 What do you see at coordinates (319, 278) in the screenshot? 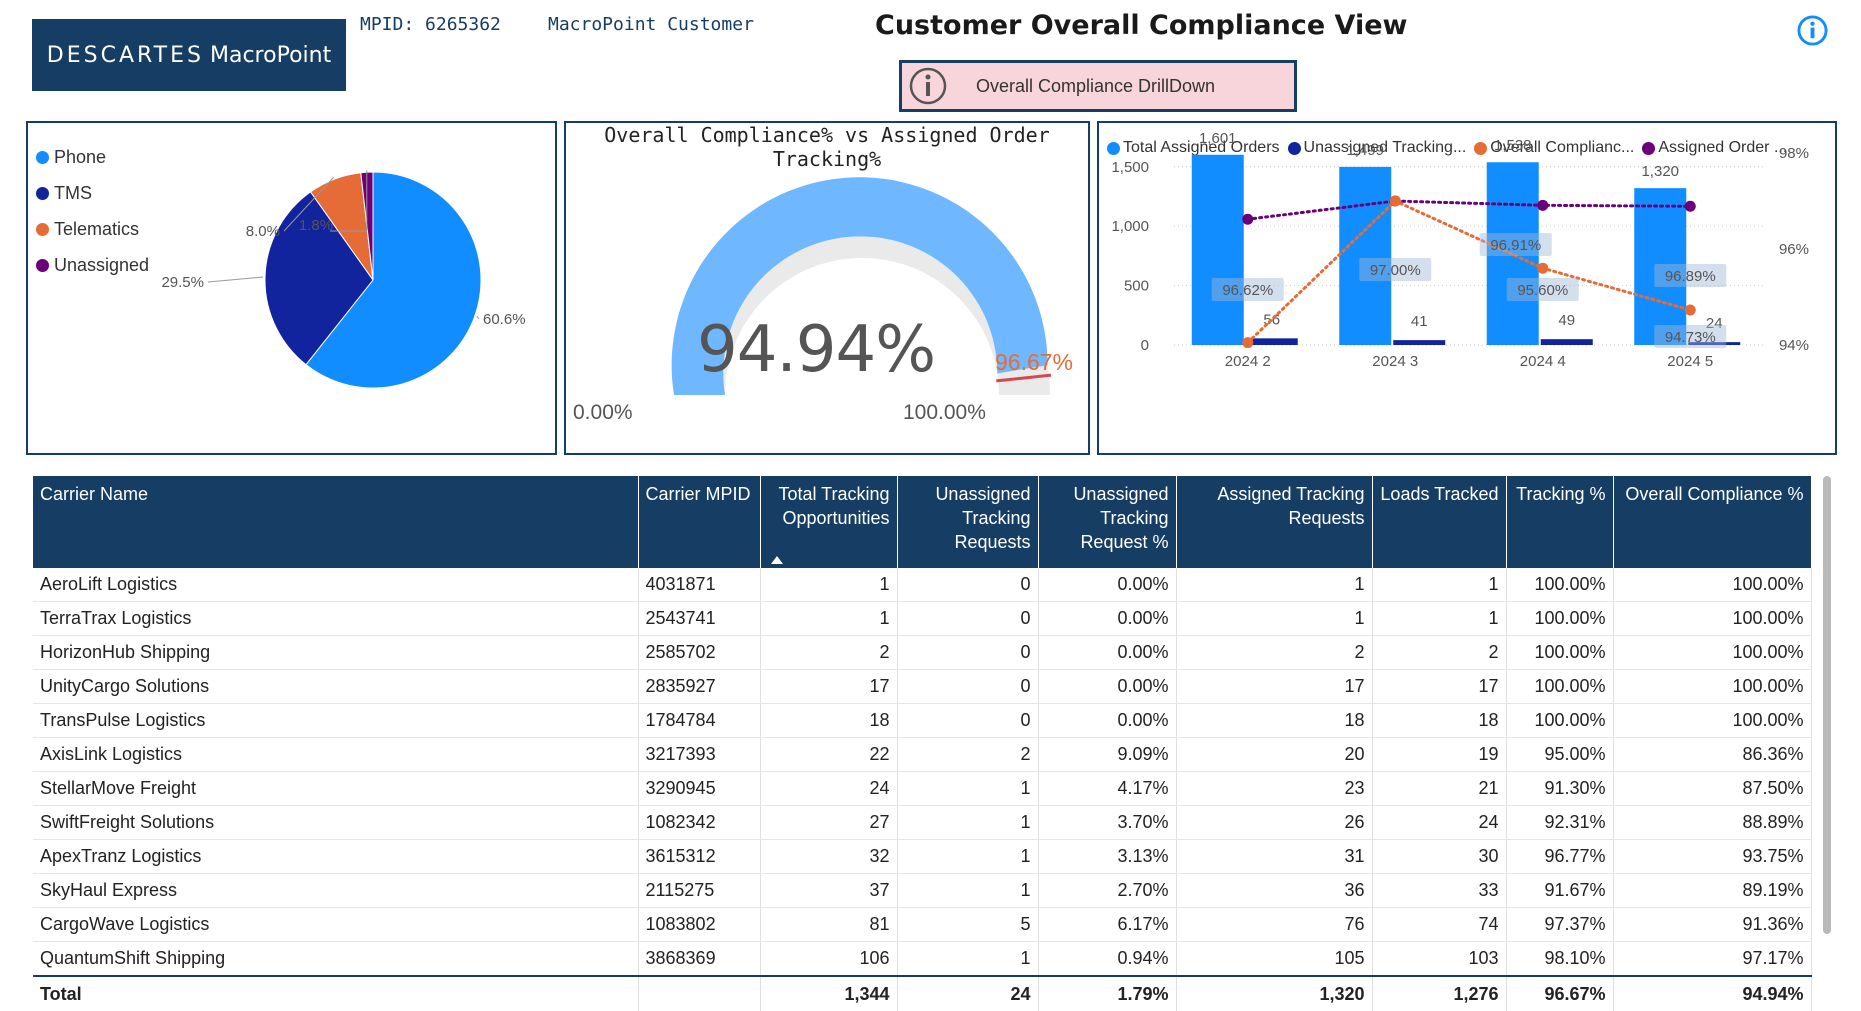
I see `pie-slice-tms` at bounding box center [319, 278].